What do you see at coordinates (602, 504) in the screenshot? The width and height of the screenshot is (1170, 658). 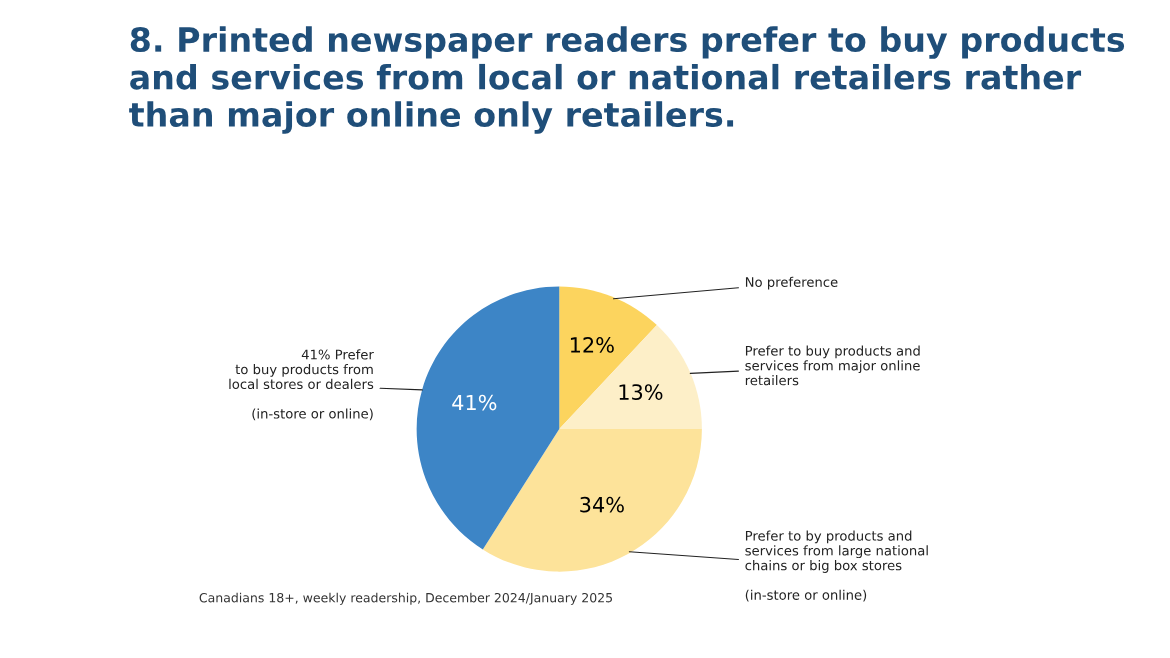 I see `data-label: 34%` at bounding box center [602, 504].